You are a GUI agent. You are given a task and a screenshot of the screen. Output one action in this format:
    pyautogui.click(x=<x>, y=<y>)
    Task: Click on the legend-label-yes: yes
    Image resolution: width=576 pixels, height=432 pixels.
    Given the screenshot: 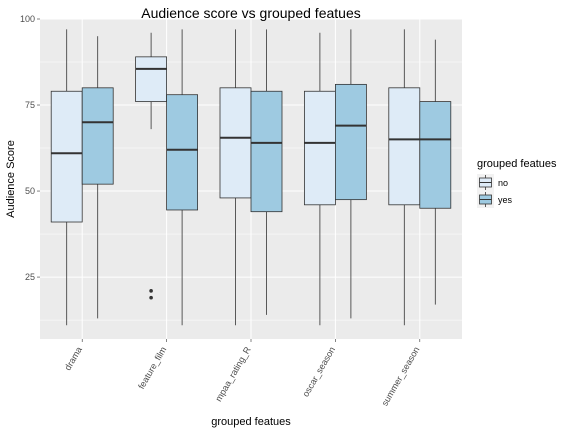 What is the action you would take?
    pyautogui.click(x=505, y=200)
    